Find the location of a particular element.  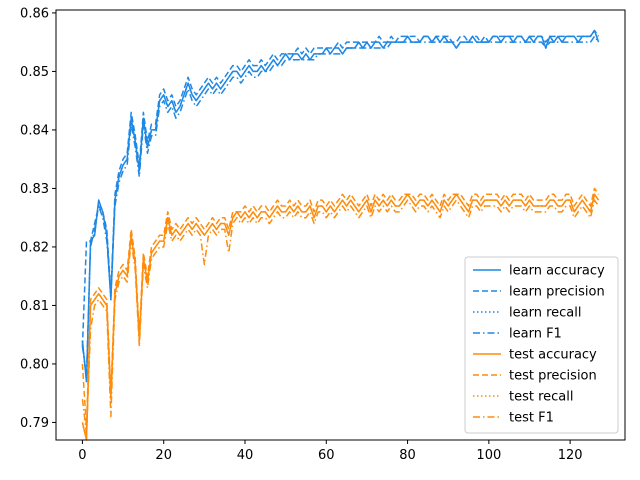

legend-label: learn accuracy is located at coordinates (557, 271).